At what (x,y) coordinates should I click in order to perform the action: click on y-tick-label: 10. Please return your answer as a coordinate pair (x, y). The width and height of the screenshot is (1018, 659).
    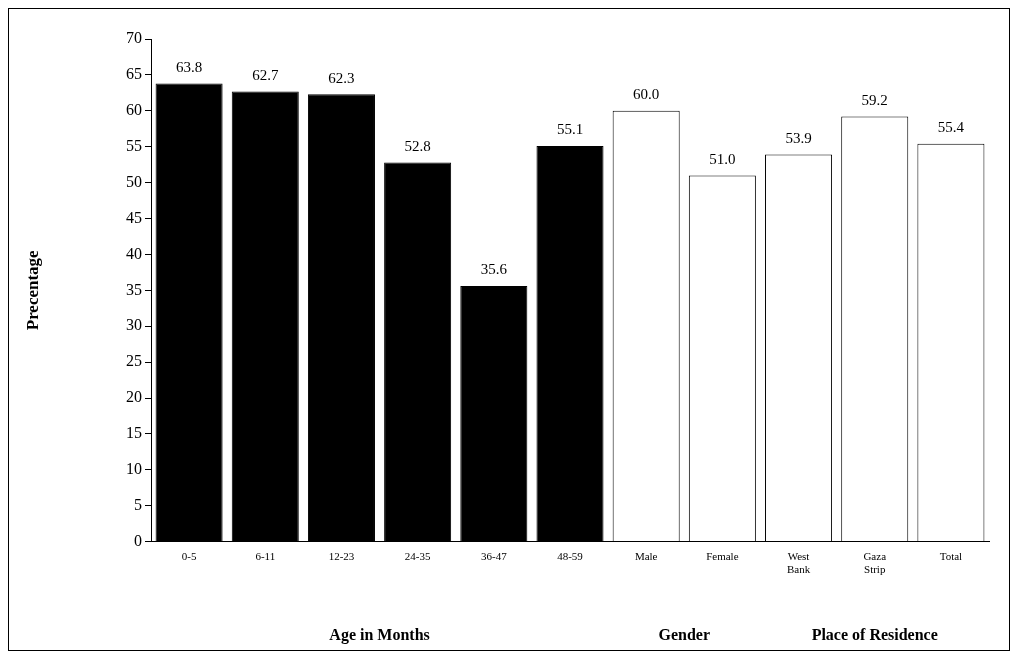
    Looking at the image, I should click on (134, 468).